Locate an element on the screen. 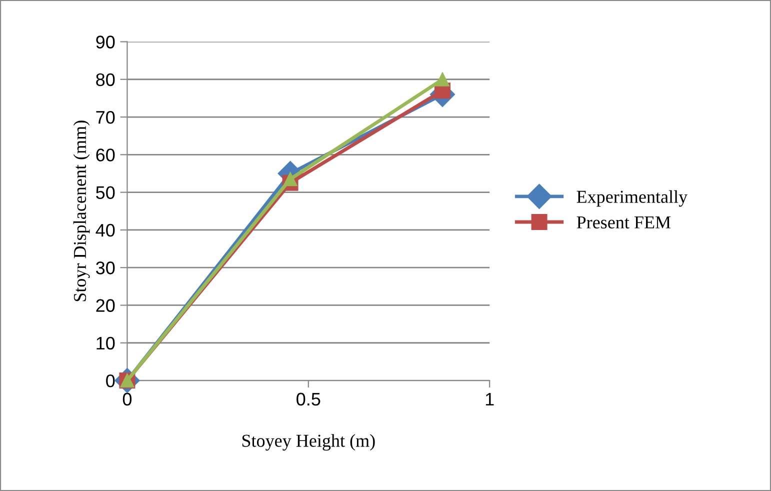  y-tick-label: 70 is located at coordinates (105, 117).